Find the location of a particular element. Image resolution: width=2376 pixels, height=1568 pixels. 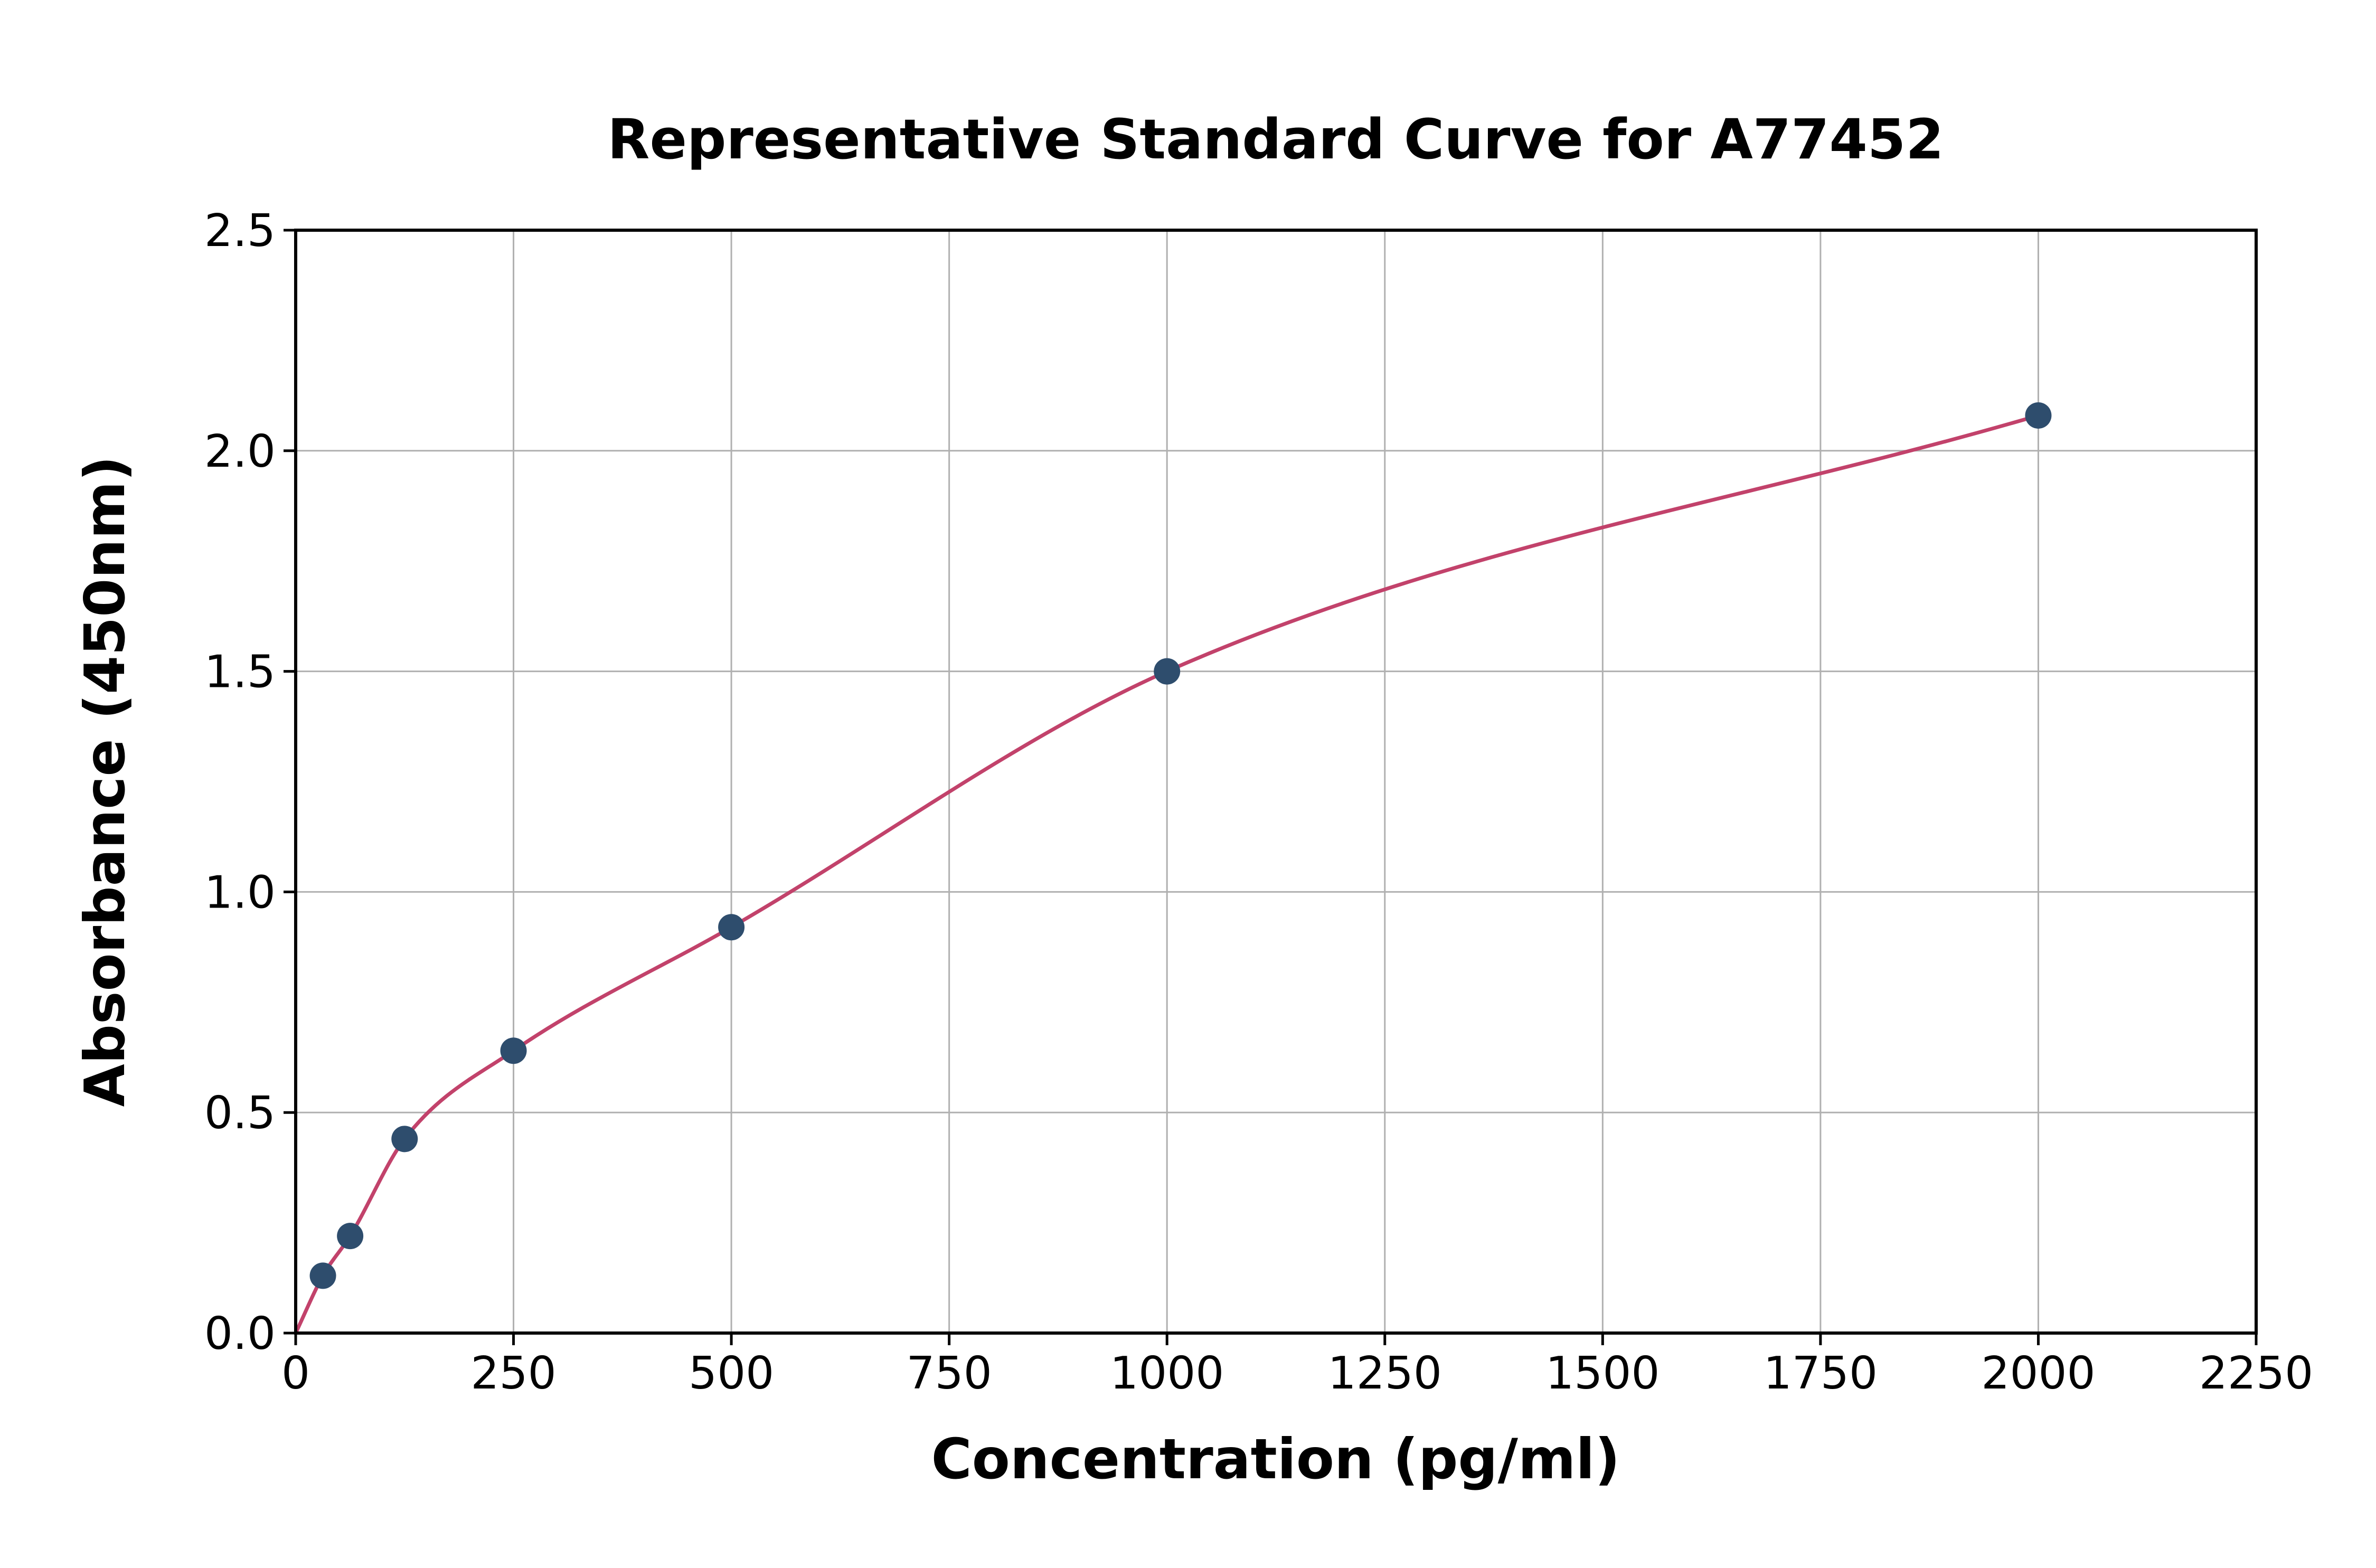

y-tick-label: 2.0 is located at coordinates (240, 452).